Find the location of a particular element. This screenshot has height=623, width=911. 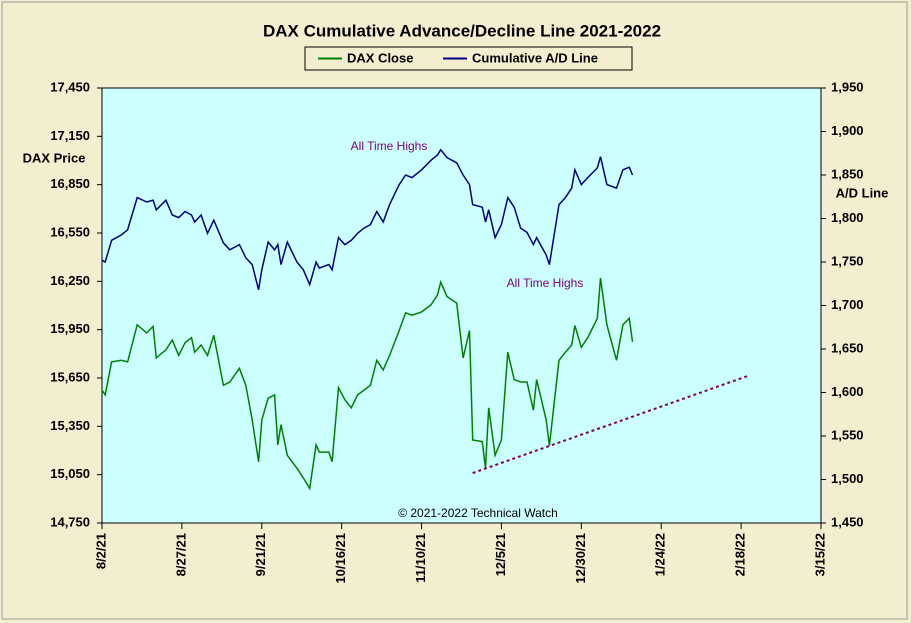

y-tick-label: 16,850 is located at coordinates (70, 183).